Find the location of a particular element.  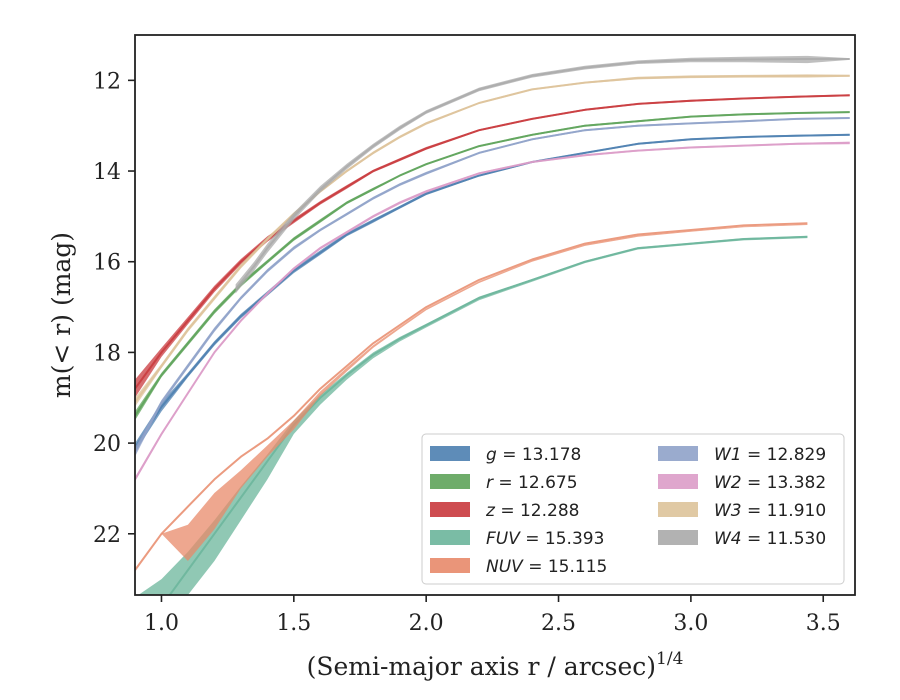

legend-item-r: r = 12.675 is located at coordinates (504, 483).